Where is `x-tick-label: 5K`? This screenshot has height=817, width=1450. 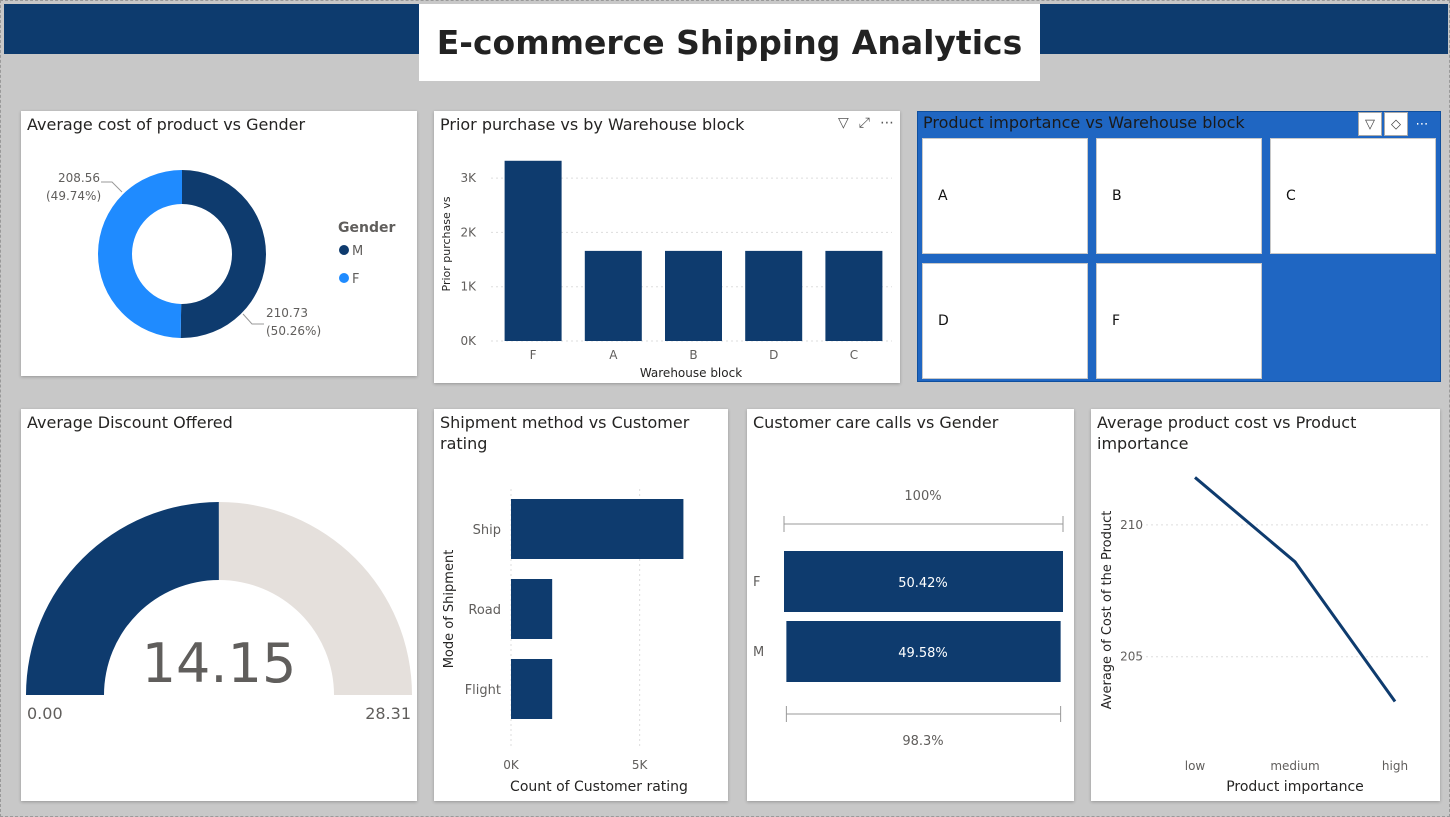 x-tick-label: 5K is located at coordinates (640, 765).